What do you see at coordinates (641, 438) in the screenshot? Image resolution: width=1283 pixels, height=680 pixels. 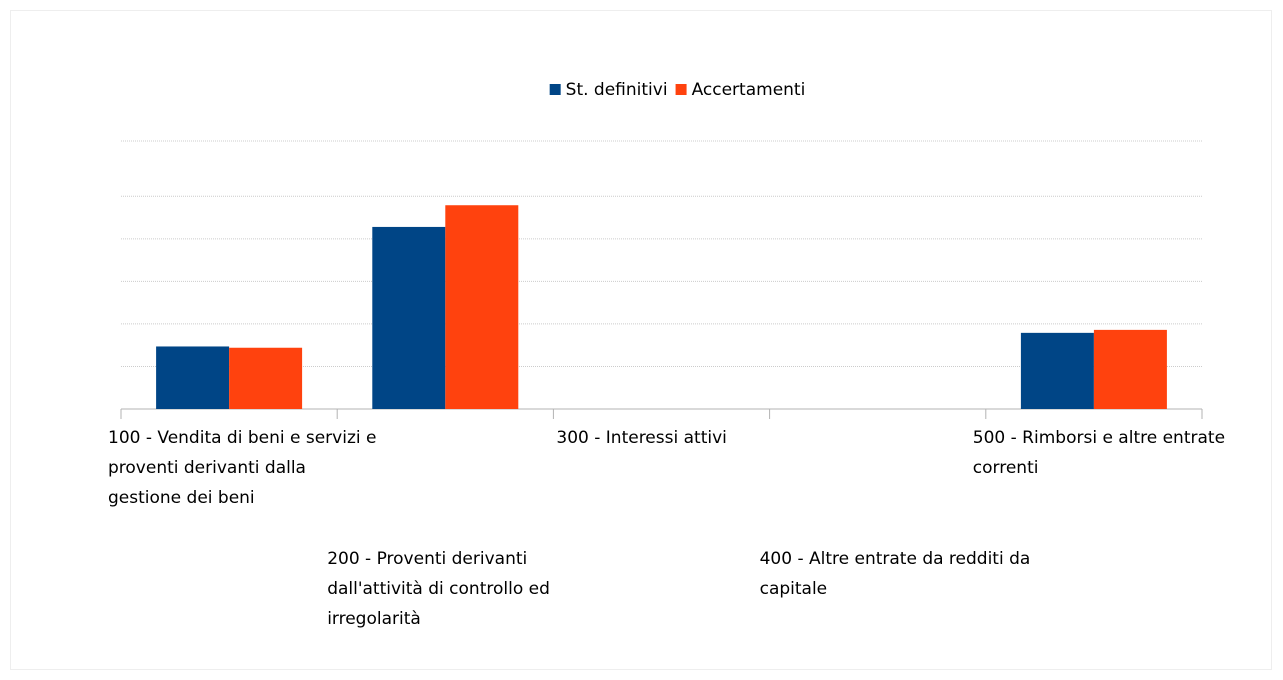 I see `x-tick-label: 300 - Interessi attivi` at bounding box center [641, 438].